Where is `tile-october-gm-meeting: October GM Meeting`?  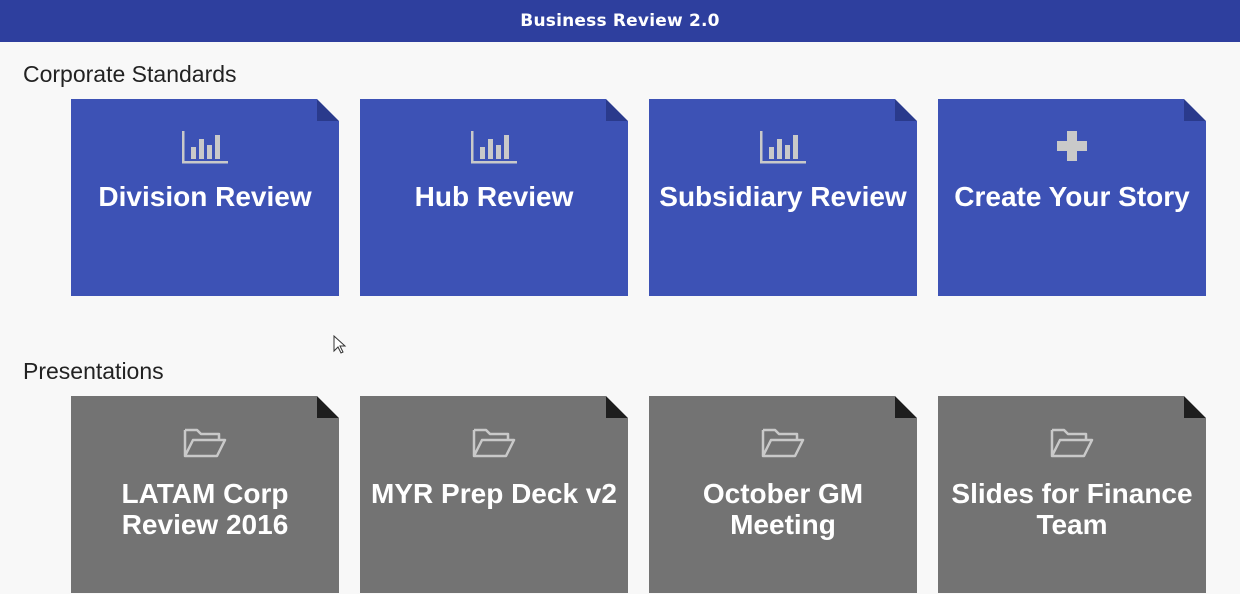
tile-october-gm-meeting: October GM Meeting is located at coordinates (783, 494).